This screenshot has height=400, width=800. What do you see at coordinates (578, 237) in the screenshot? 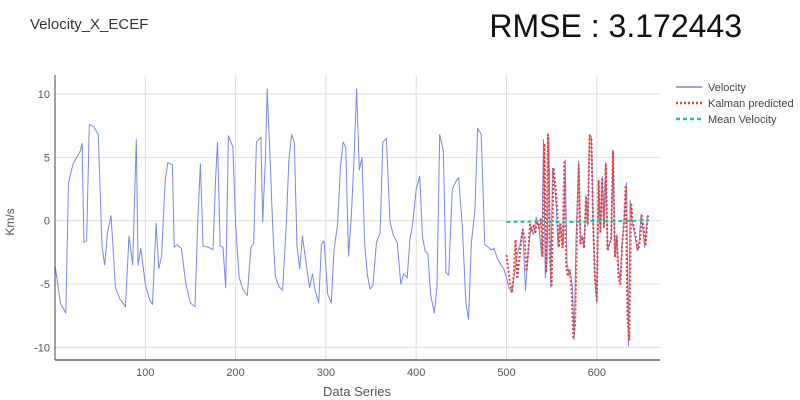
I see `kalman-predicted-series-line` at bounding box center [578, 237].